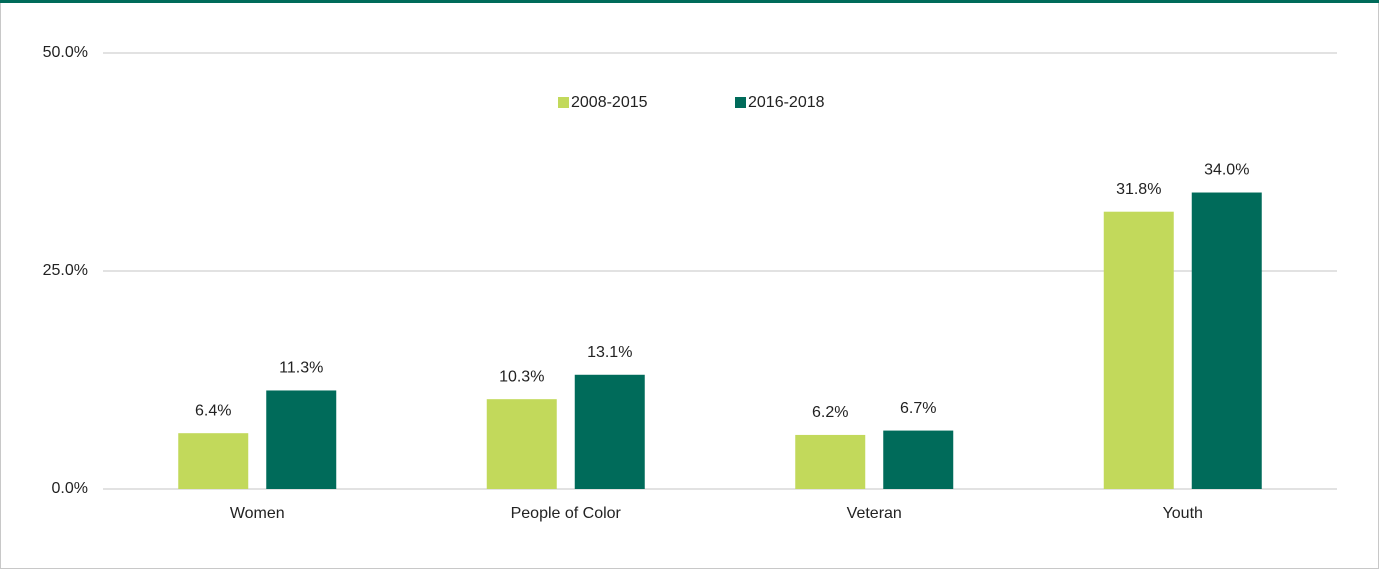 The height and width of the screenshot is (569, 1379). I want to click on top-border, so click(689, 1).